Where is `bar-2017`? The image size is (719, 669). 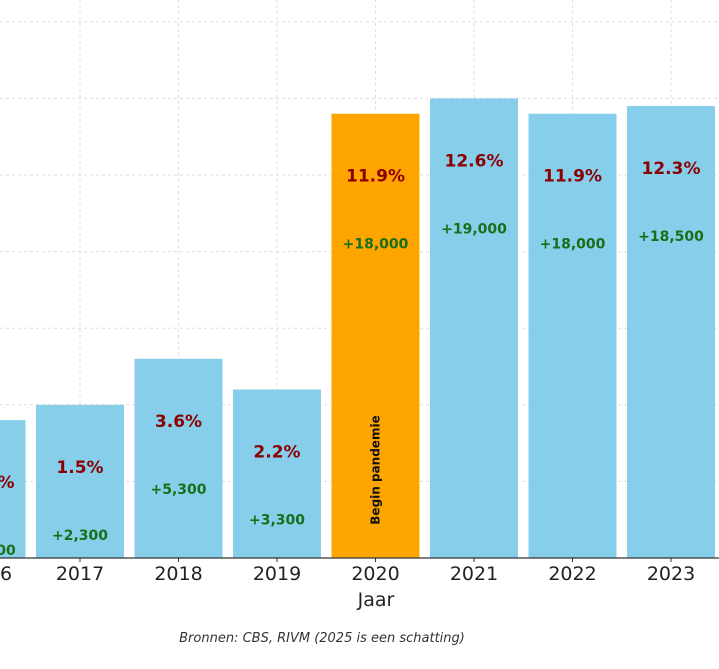 bar-2017 is located at coordinates (80, 481).